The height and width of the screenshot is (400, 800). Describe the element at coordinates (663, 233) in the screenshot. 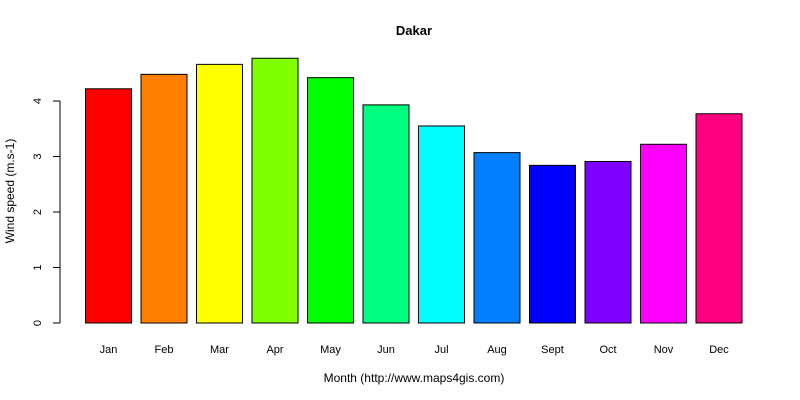

I see `bar-nov` at that location.